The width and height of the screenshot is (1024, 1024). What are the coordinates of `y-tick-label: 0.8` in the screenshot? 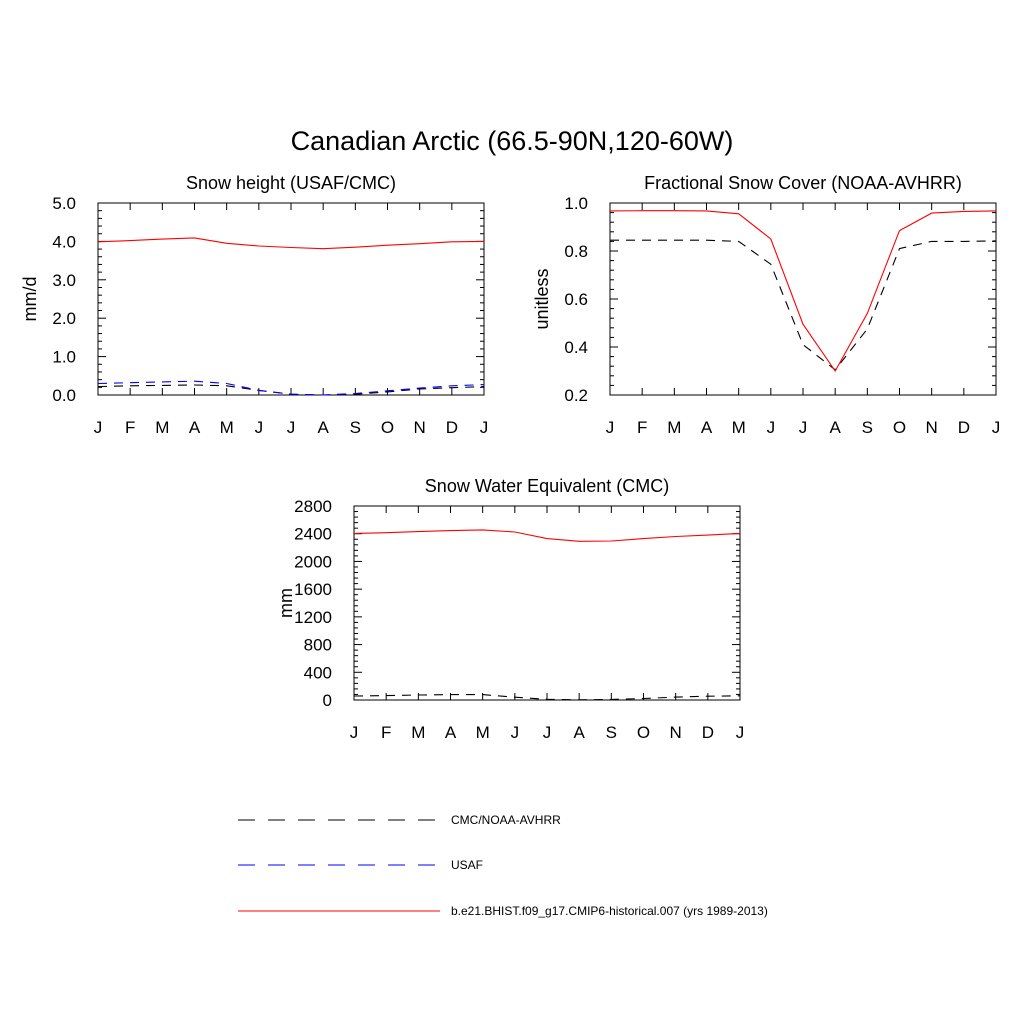 It's located at (576, 251).